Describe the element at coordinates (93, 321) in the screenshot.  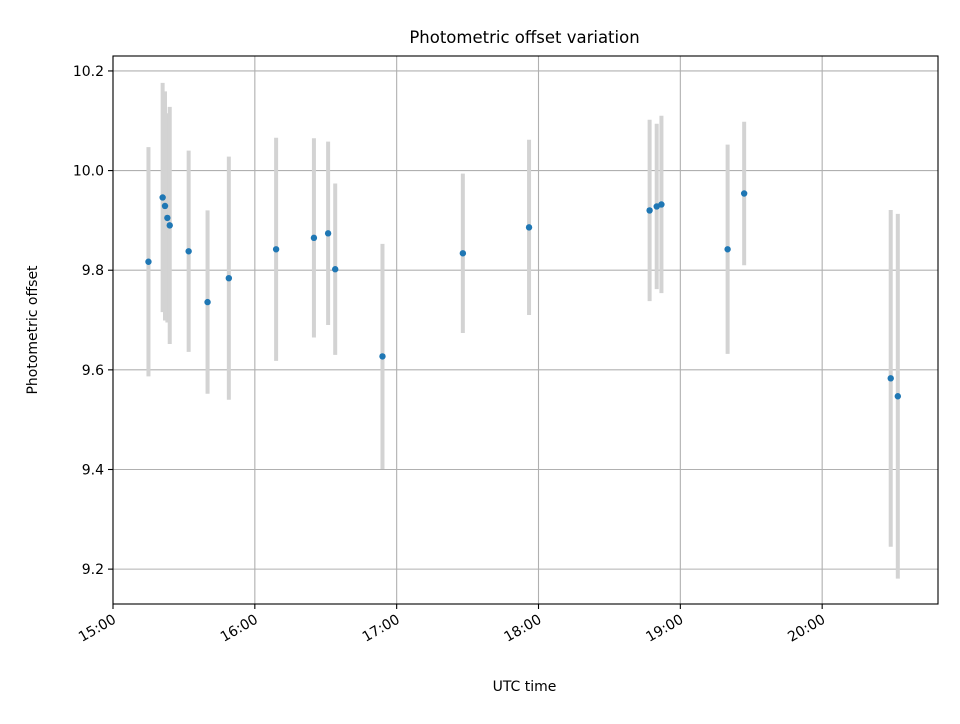
I see `y-axis-ticks: 9.2 9.4 9.6 9.8 10.0 10.2` at that location.